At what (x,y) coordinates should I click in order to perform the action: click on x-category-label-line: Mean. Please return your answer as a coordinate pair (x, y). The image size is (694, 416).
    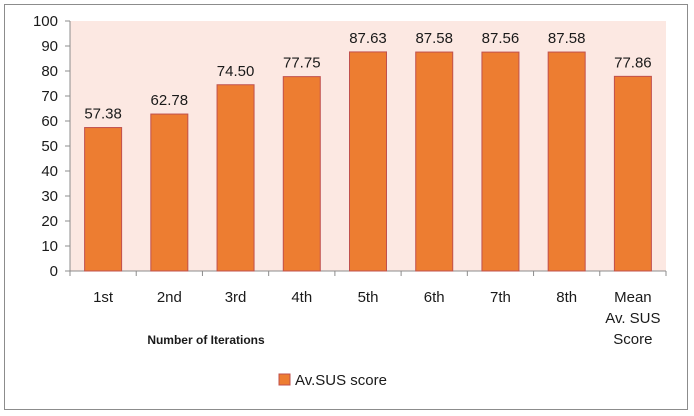
    Looking at the image, I should click on (633, 297).